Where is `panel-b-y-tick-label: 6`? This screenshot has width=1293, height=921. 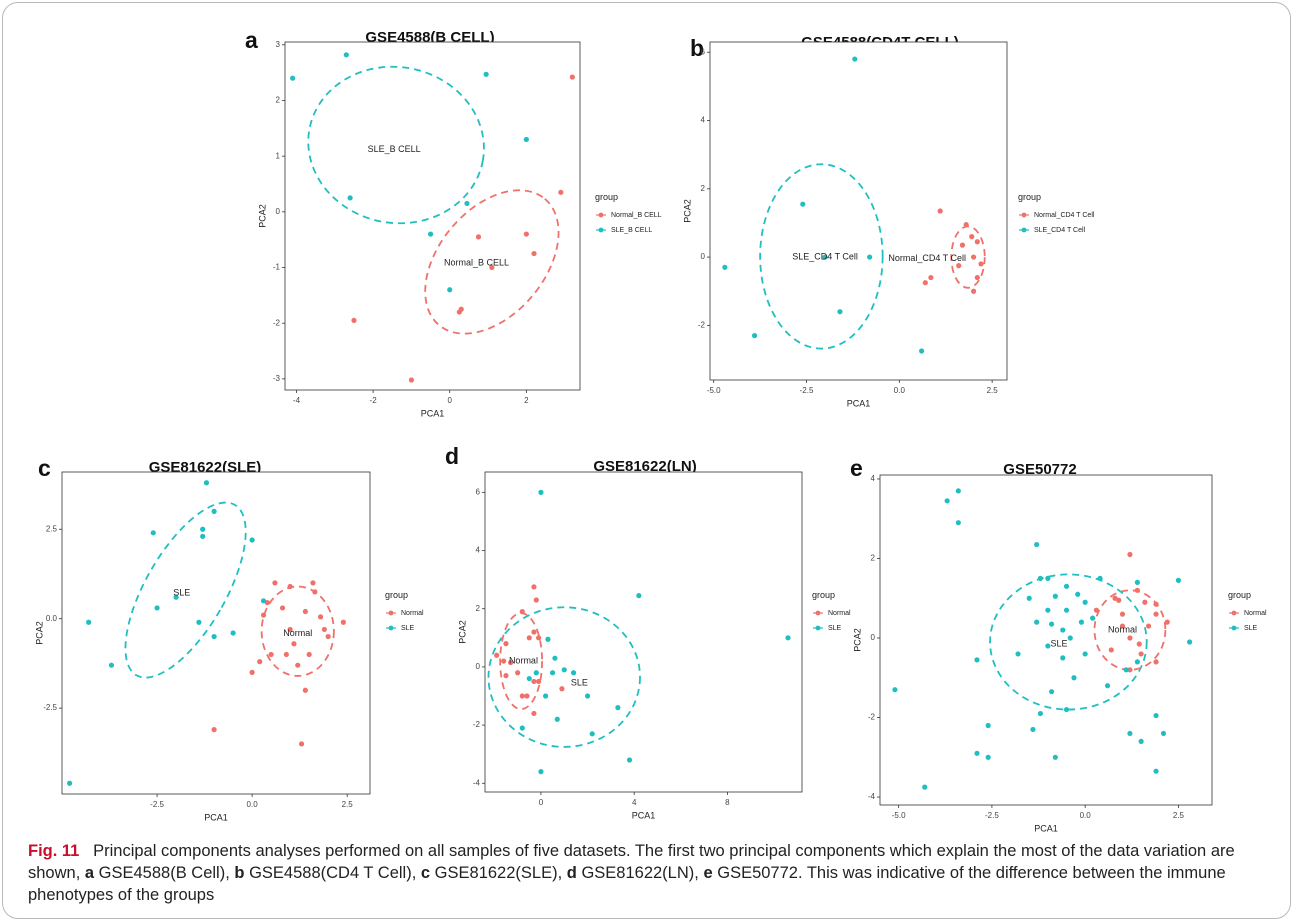
panel-b-y-tick-label: 6 is located at coordinates (703, 51).